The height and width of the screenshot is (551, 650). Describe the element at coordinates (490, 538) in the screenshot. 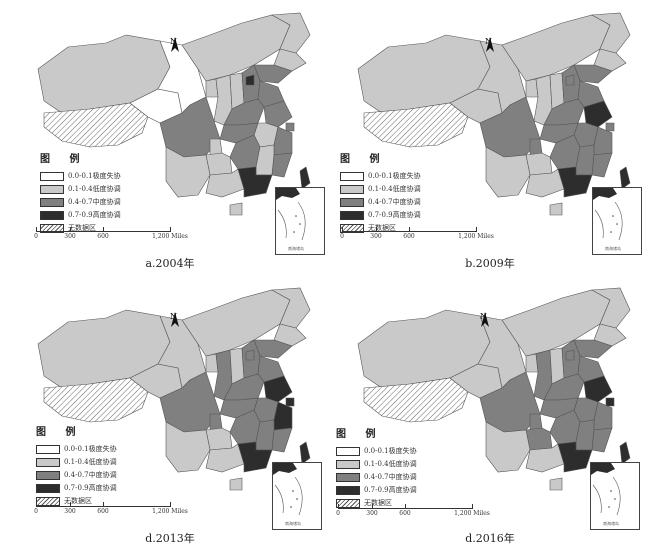

I see `panel-caption: d.2016年` at that location.